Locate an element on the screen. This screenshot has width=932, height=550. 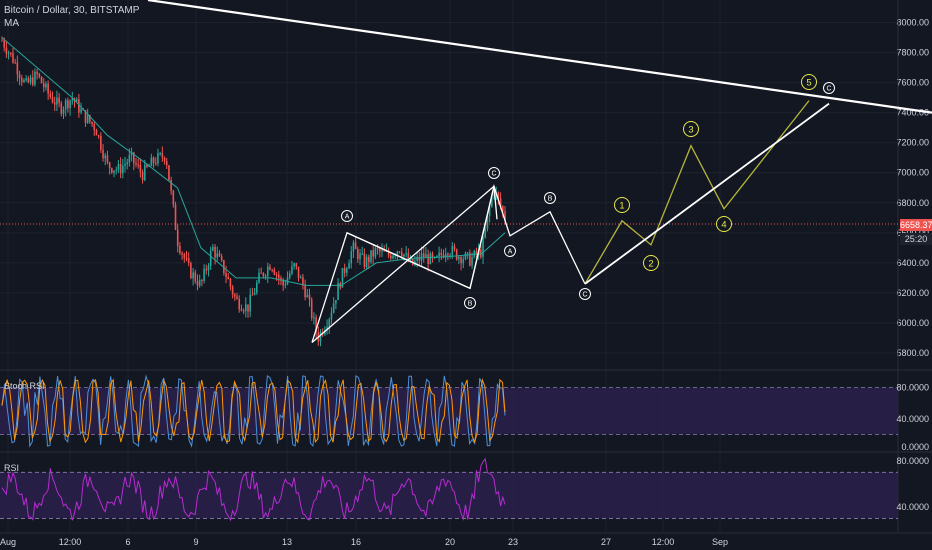
rsi-y-tick: 80.0000 is located at coordinates (912, 461).